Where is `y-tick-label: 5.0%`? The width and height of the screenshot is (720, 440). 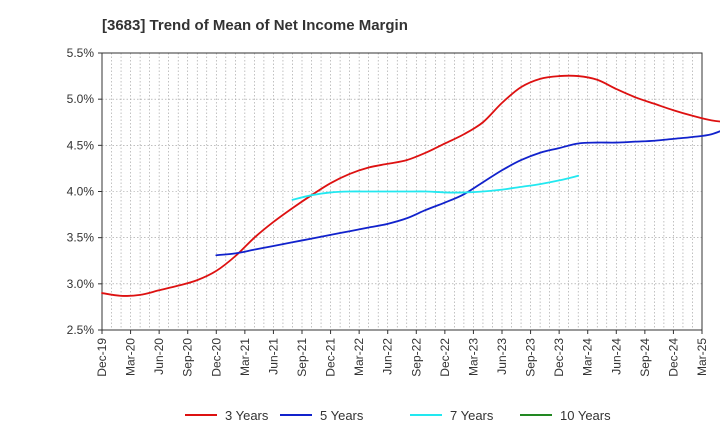
y-tick-label: 5.0% is located at coordinates (81, 99).